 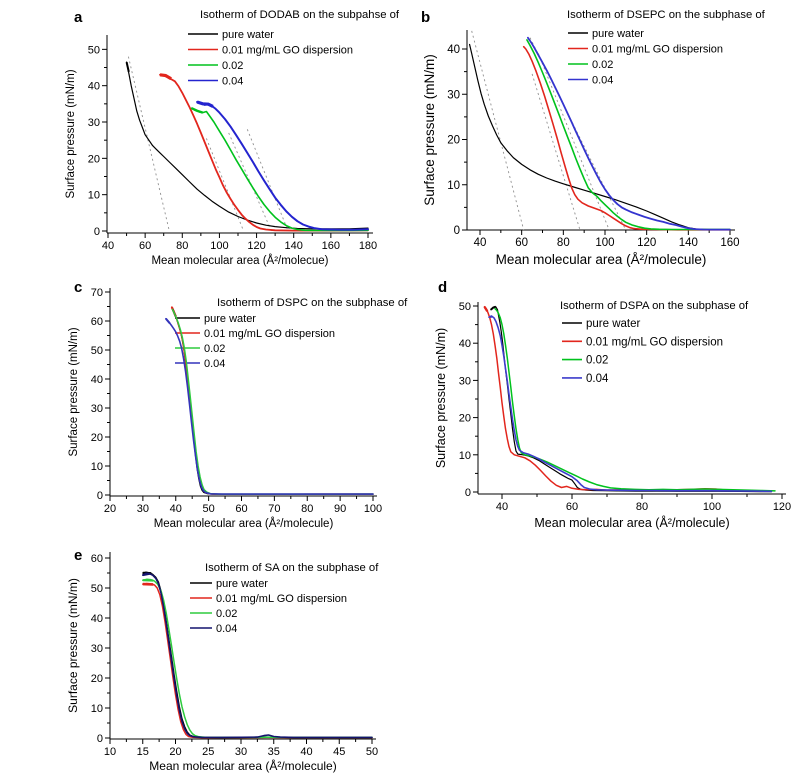 What do you see at coordinates (274, 509) in the screenshot?
I see `svg-text: 70` at bounding box center [274, 509].